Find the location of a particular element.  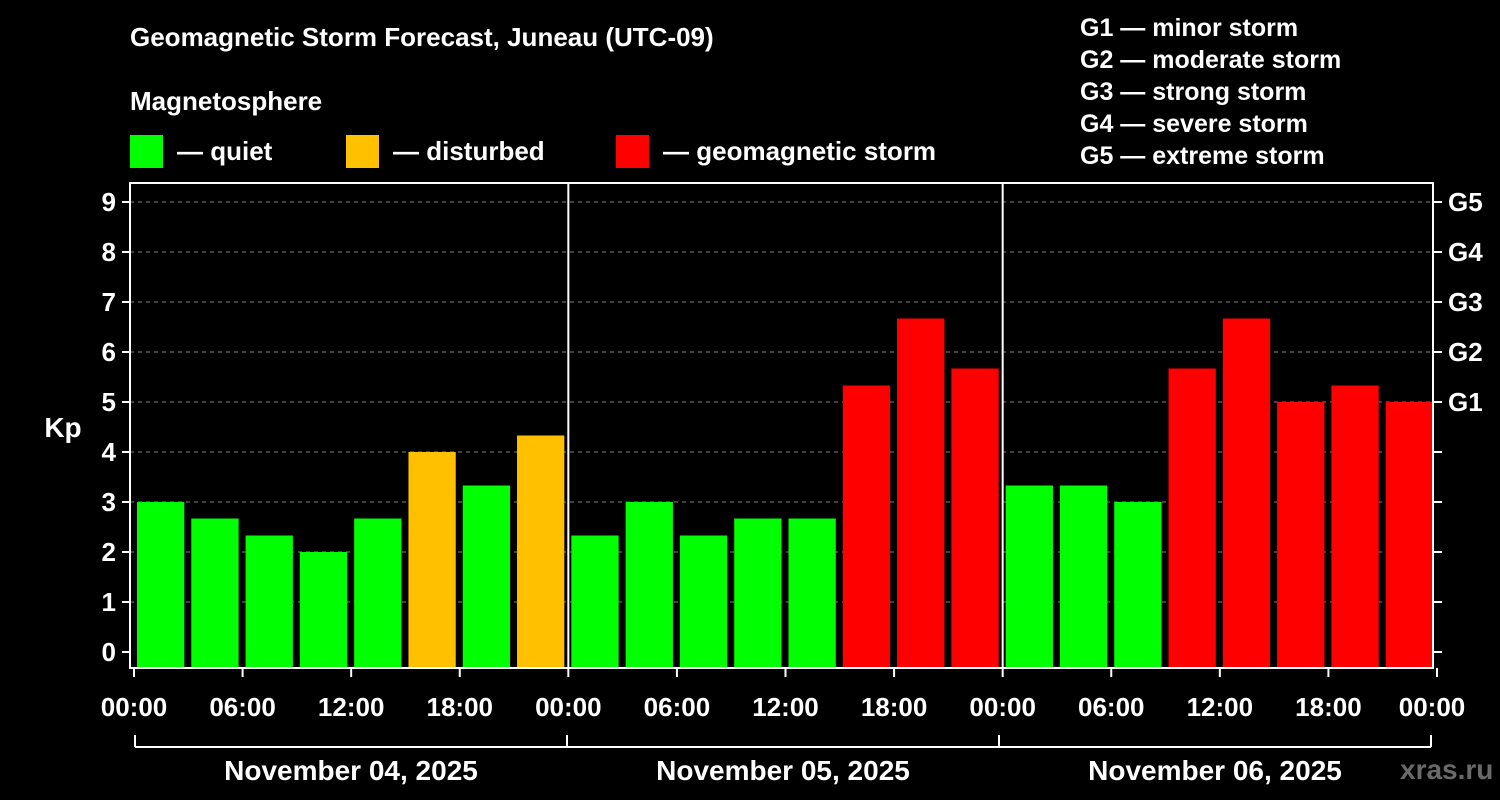

y-tick-label: 6 is located at coordinates (109, 352).